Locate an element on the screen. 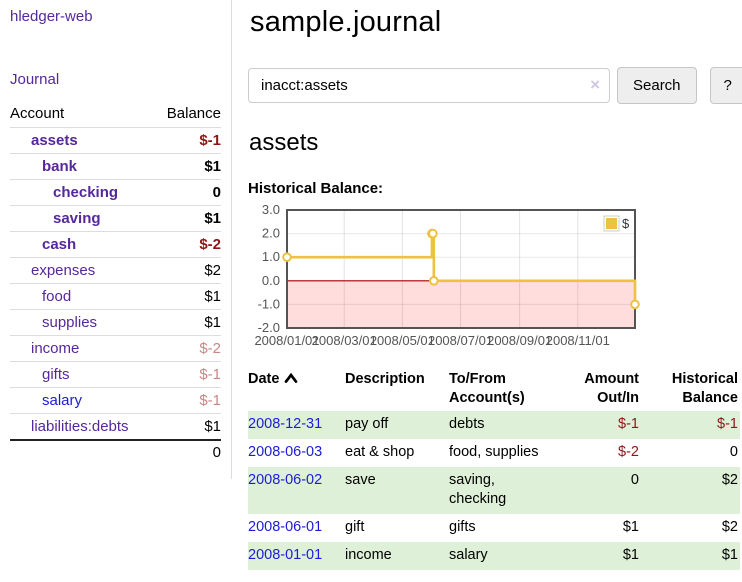 This screenshot has width=742, height=582. page-title: sample.journal is located at coordinates (346, 22).